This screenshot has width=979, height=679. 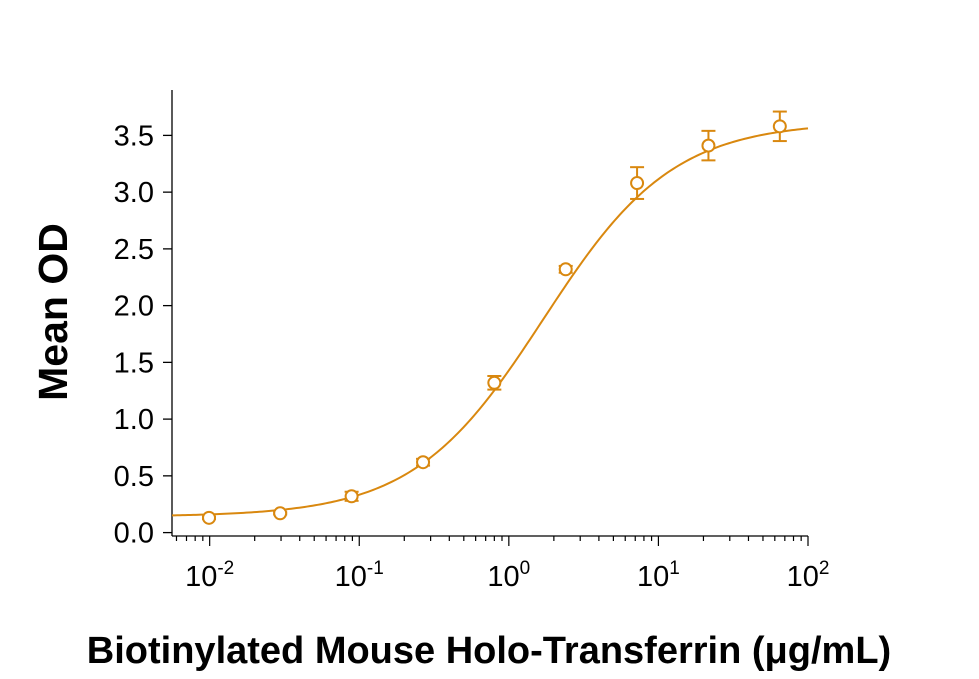 What do you see at coordinates (209, 575) in the screenshot?
I see `x-tick-label: 10⁻²` at bounding box center [209, 575].